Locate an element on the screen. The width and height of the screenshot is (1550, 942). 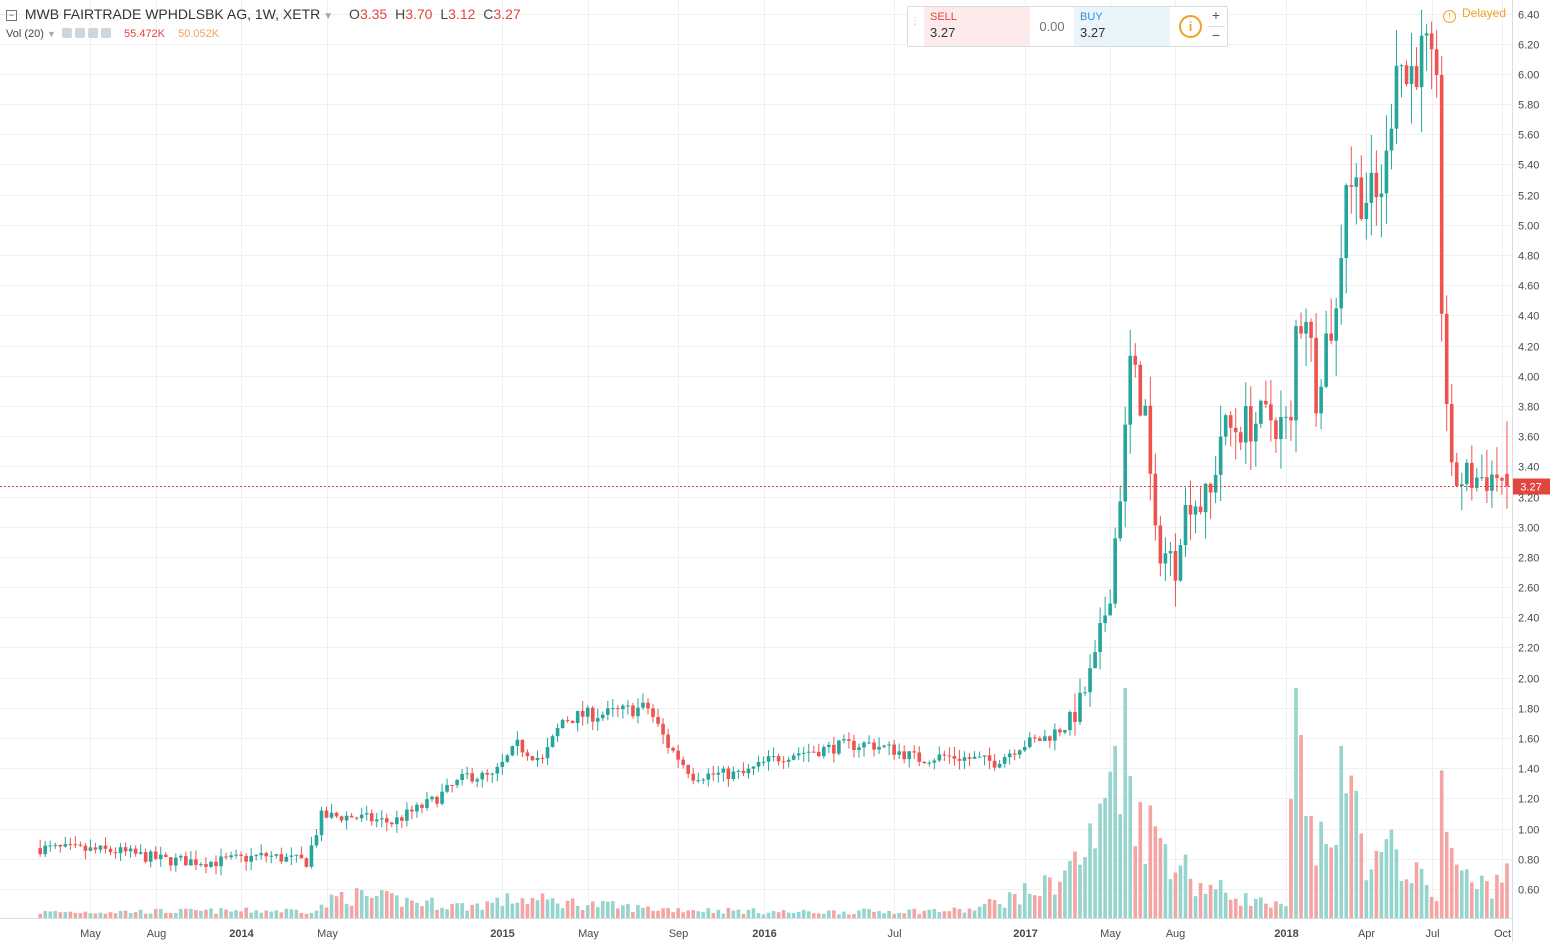
time-tick-label: Aug is located at coordinates (157, 934).